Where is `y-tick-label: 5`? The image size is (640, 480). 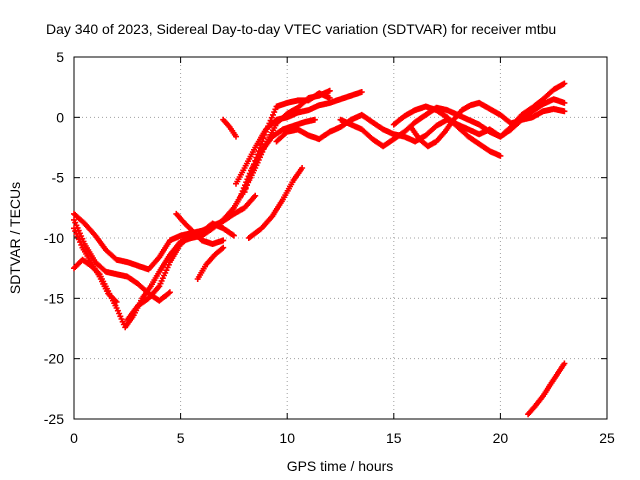
y-tick-label: 5 is located at coordinates (60, 57).